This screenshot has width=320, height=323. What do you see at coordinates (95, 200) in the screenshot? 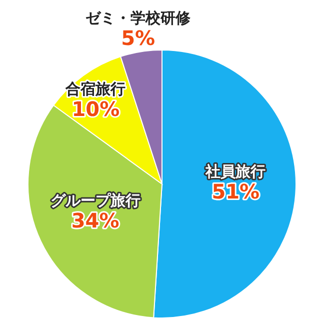
I see `slice-label: グループ旅行` at bounding box center [95, 200].